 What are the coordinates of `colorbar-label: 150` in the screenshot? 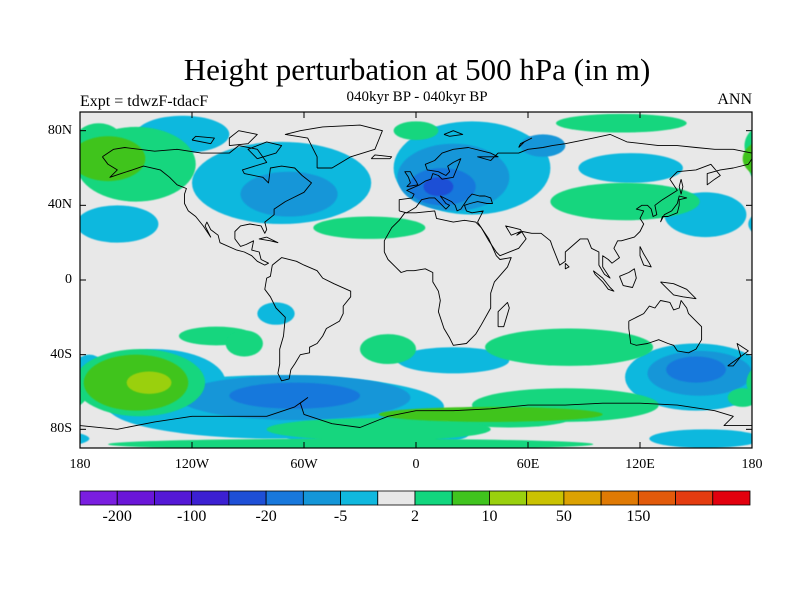 It's located at (638, 516).